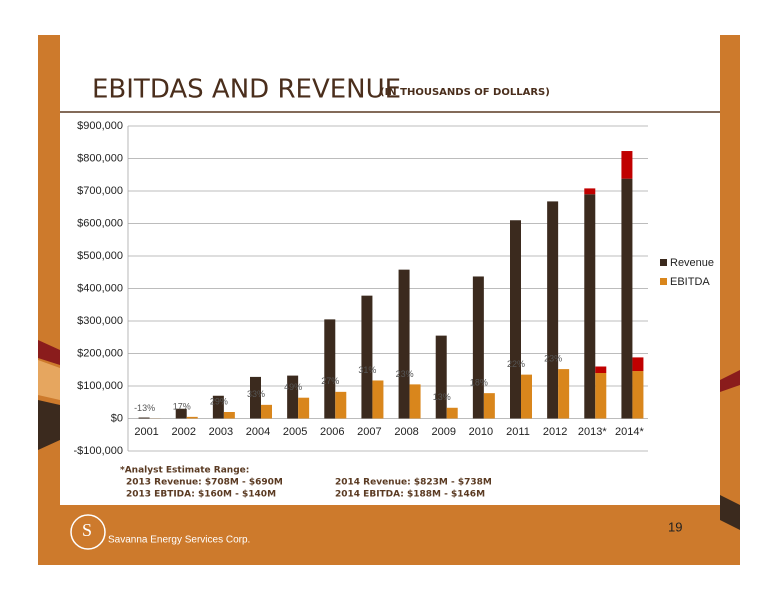  Describe the element at coordinates (100, 191) in the screenshot. I see `y-tick-label: $700,000` at that location.